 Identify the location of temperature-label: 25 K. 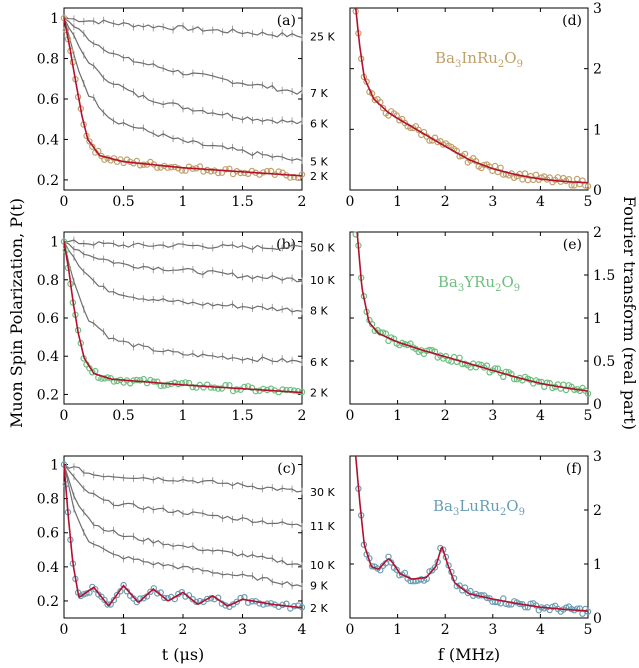
(322, 36).